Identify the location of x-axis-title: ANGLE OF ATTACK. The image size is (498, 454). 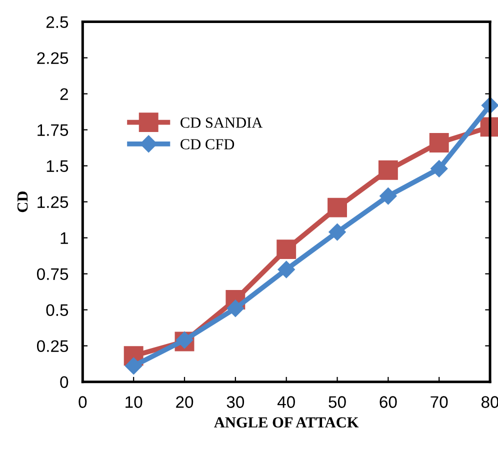
(286, 422).